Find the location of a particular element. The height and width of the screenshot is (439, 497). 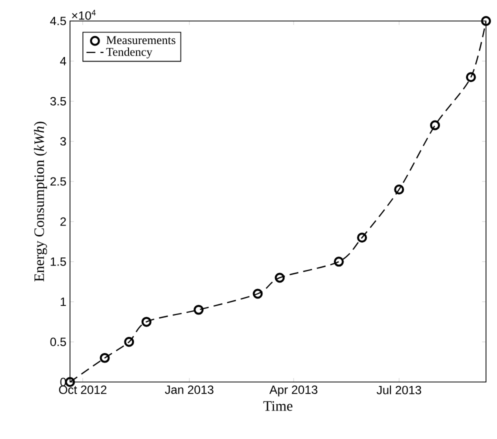

y-tick-label: 2.5 is located at coordinates (58, 181).